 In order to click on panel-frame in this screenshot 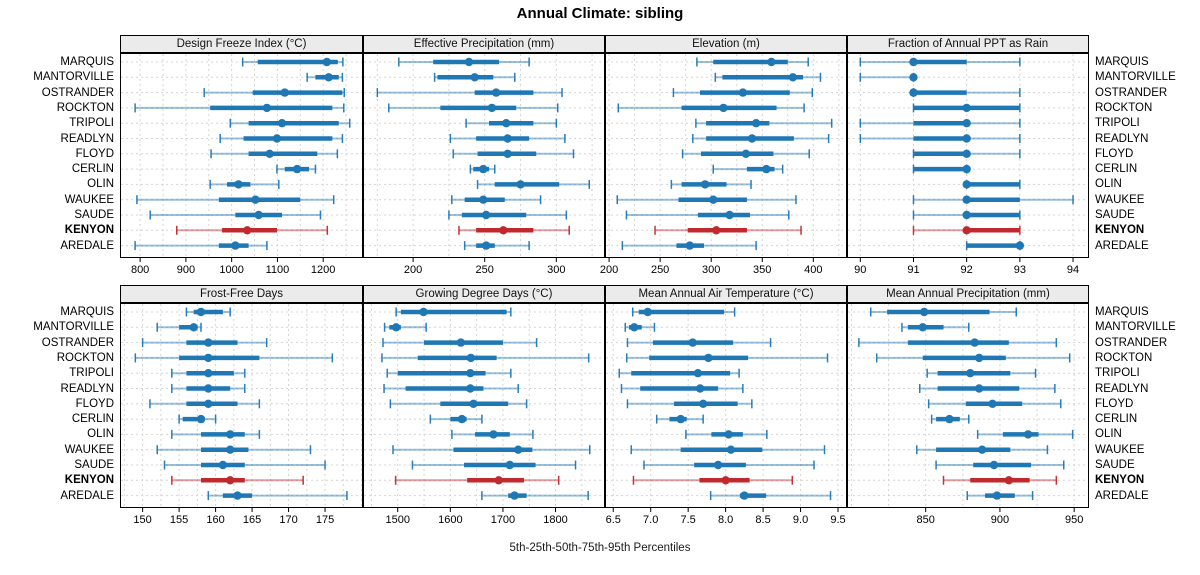, I will do `click(241, 155)`.